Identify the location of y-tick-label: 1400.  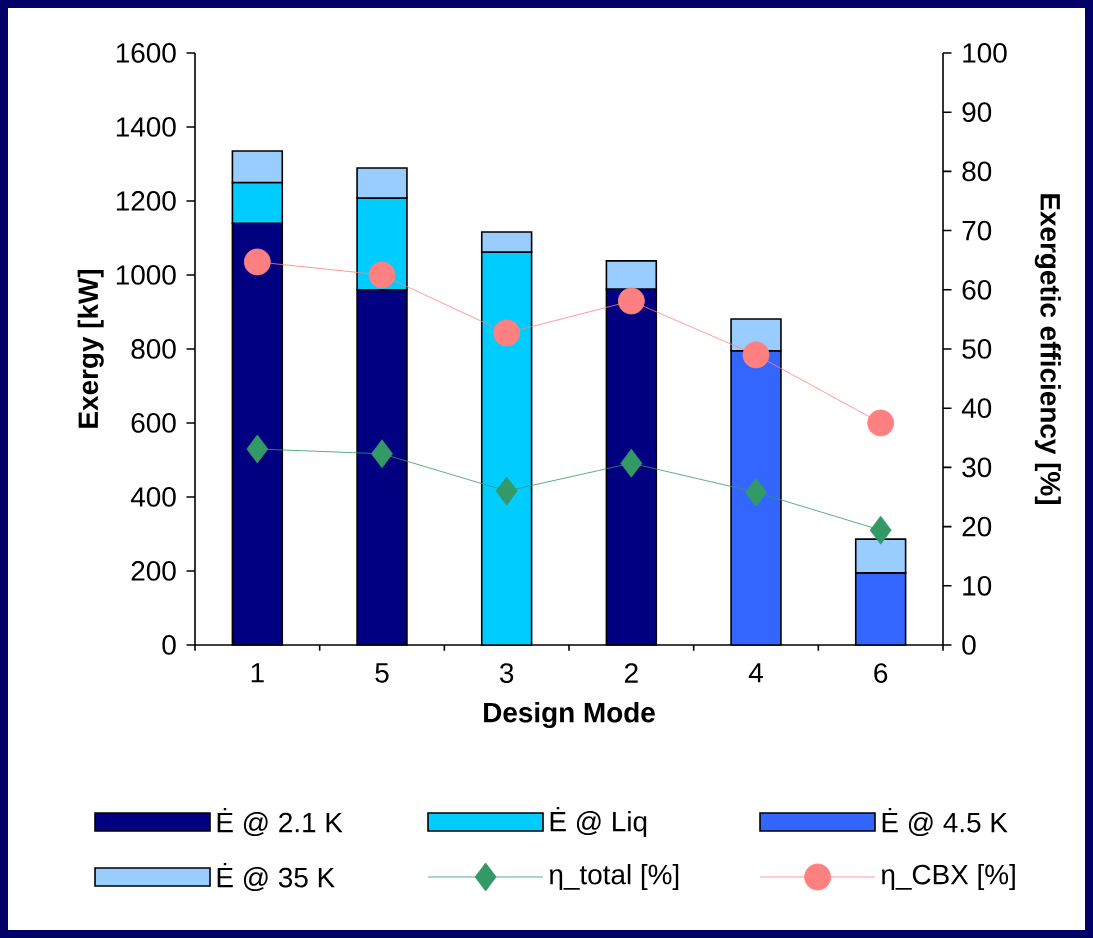
(146, 127).